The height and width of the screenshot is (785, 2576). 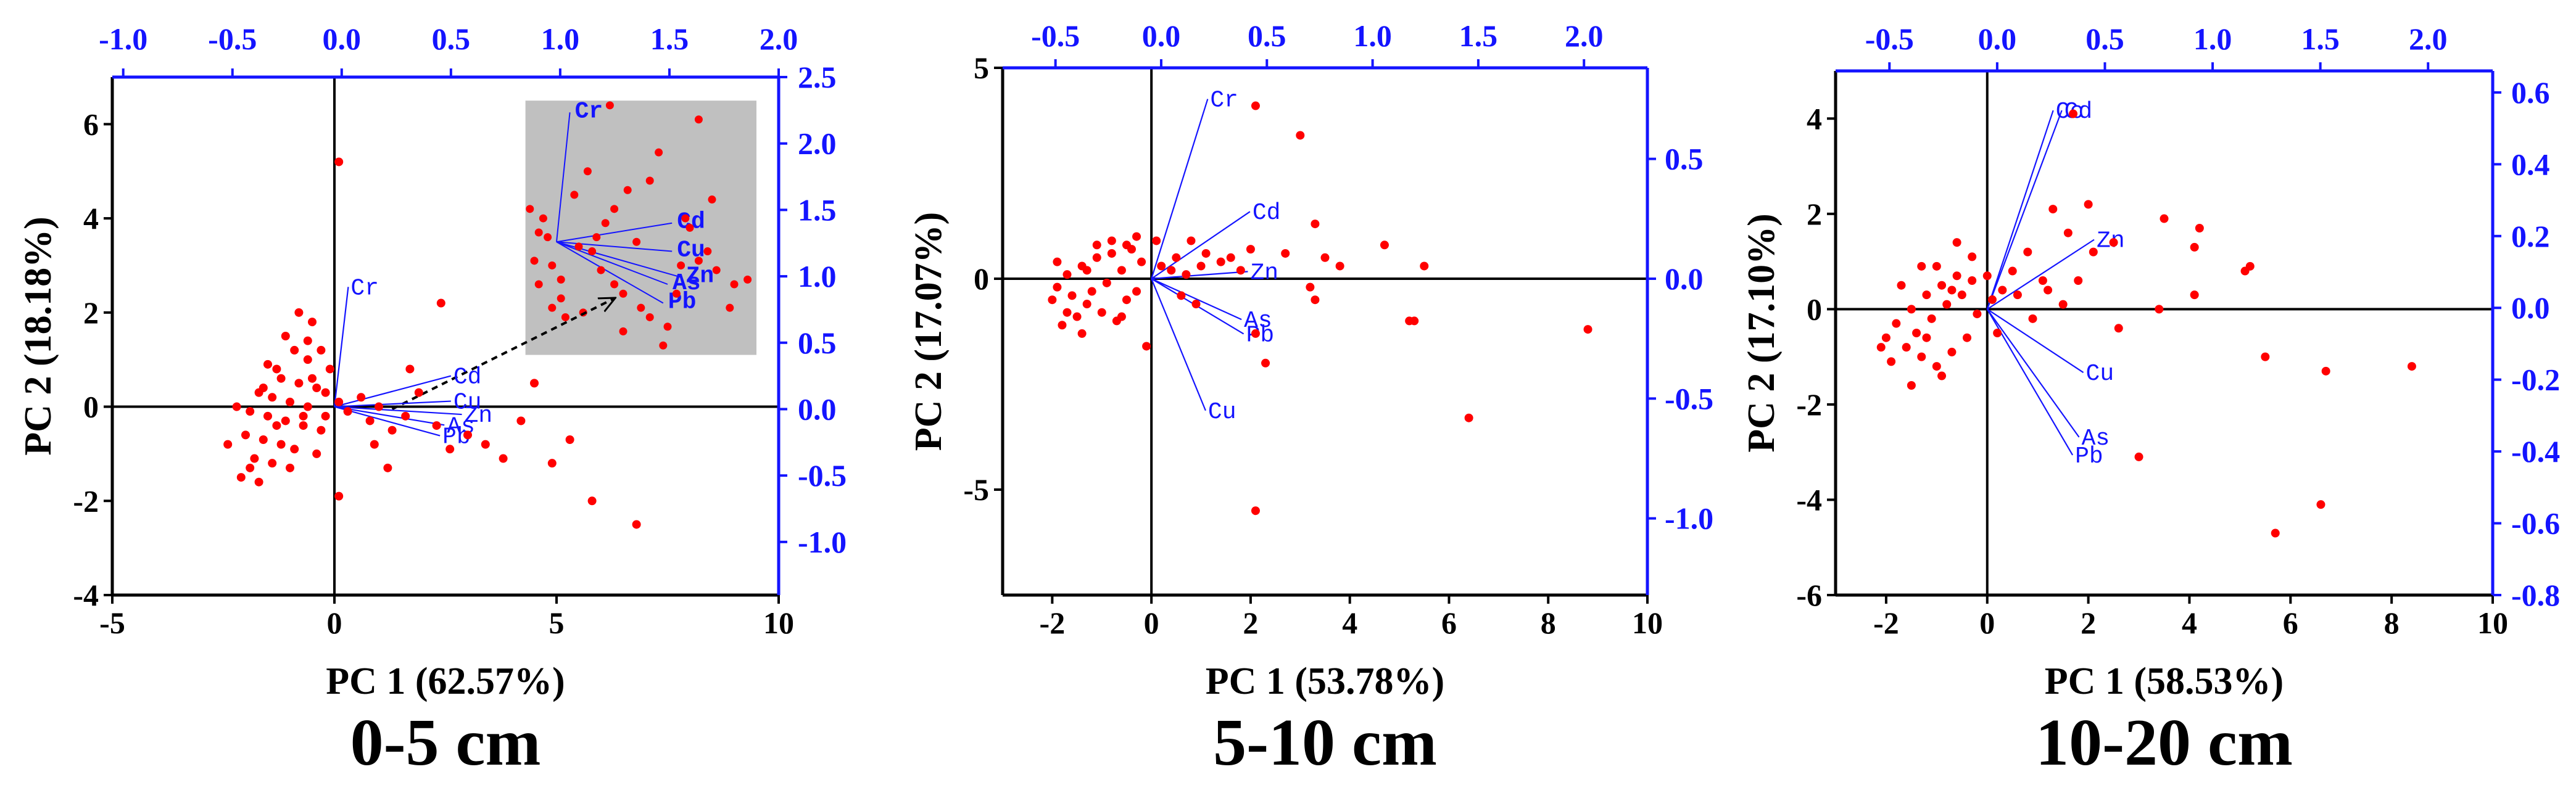 What do you see at coordinates (2392, 623) in the screenshot?
I see `x-tick-label: 8` at bounding box center [2392, 623].